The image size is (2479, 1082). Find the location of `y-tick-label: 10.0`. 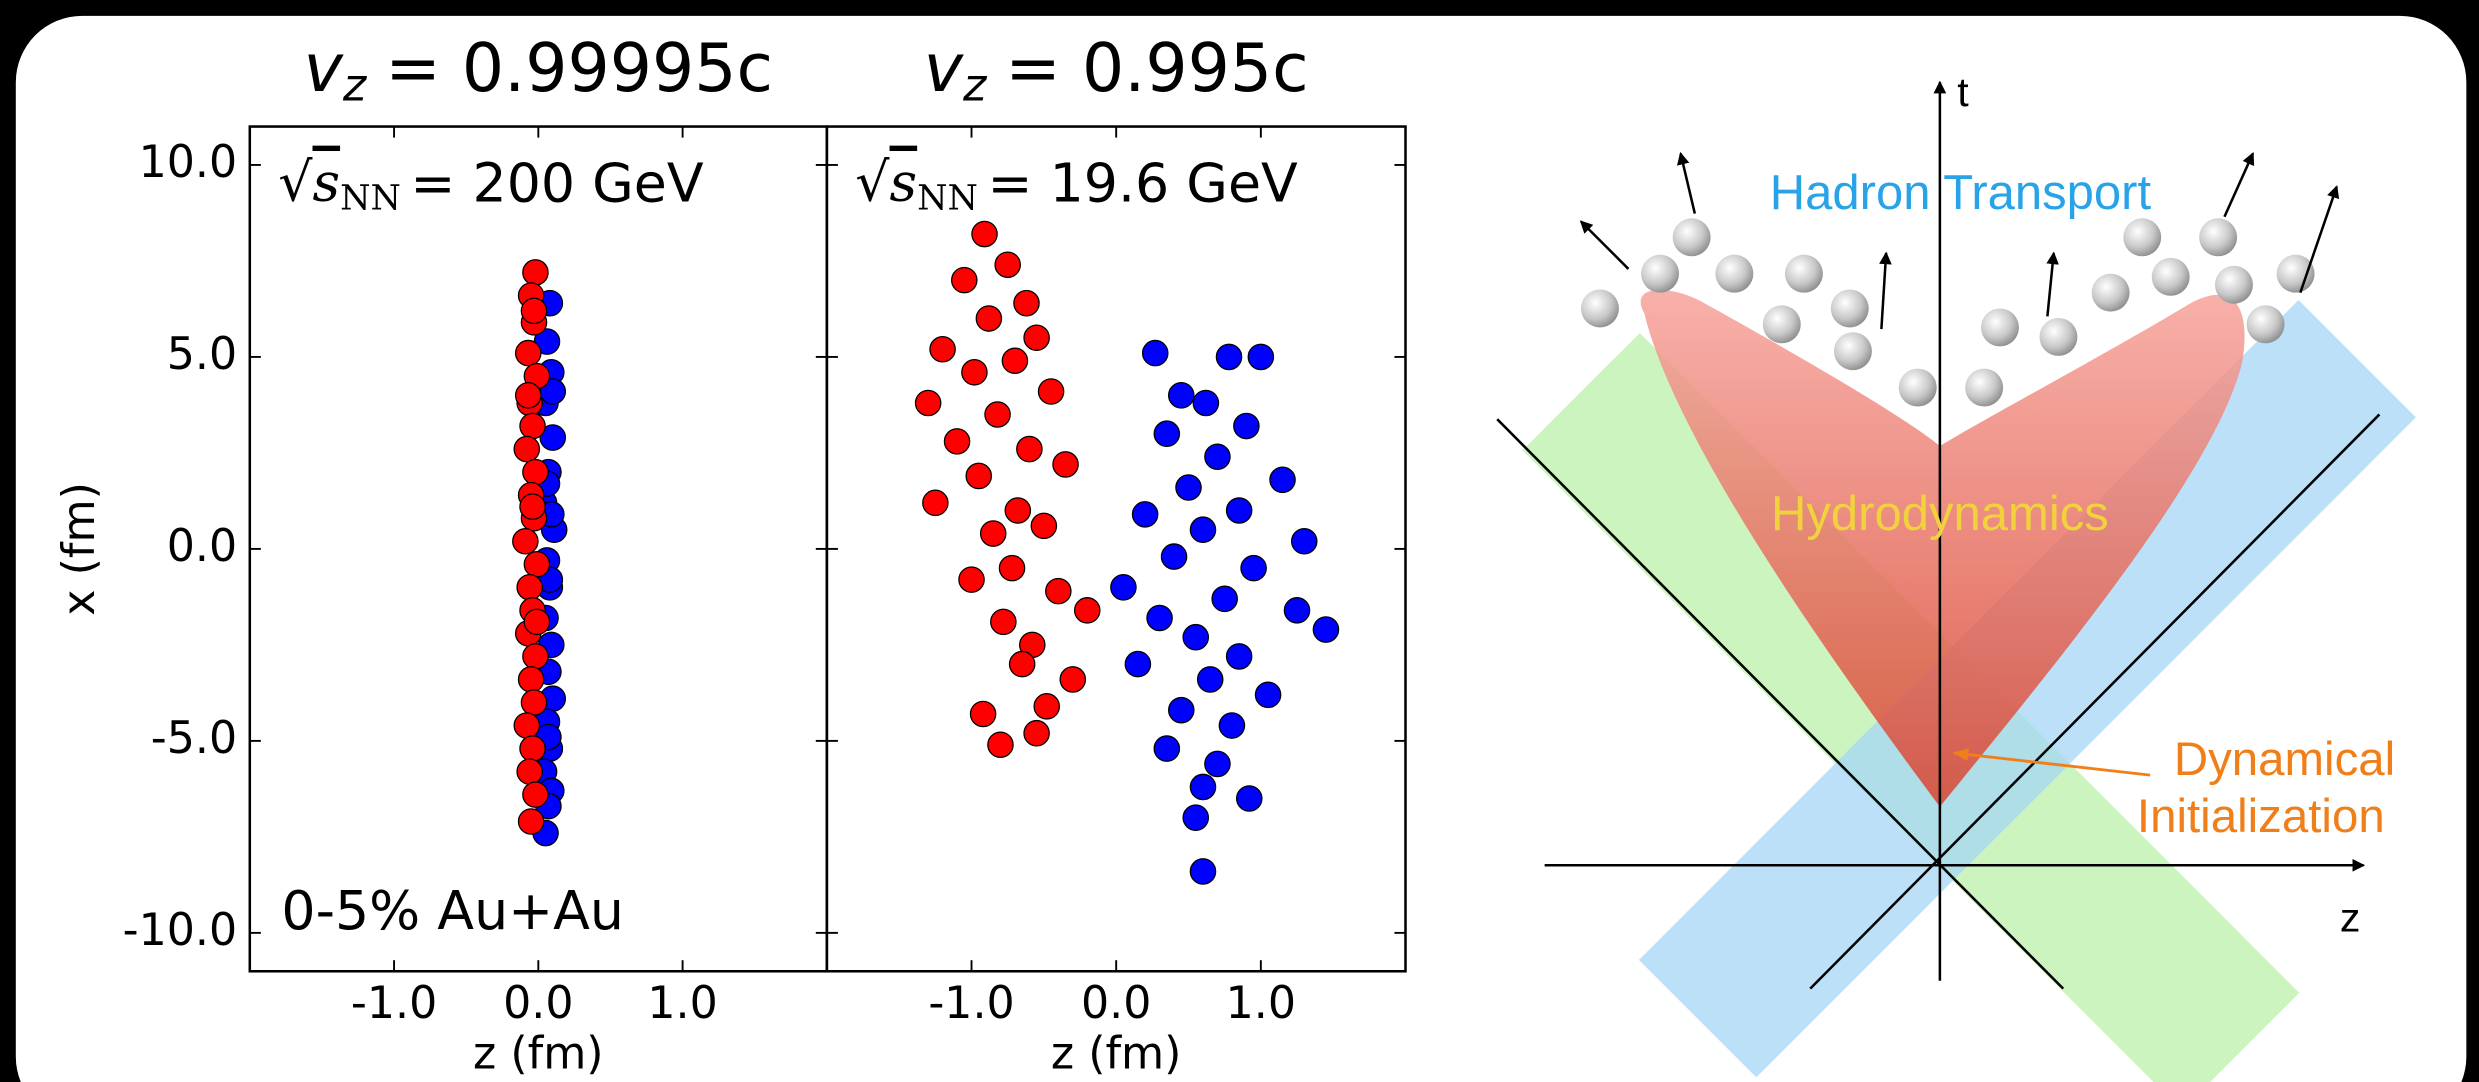

y-tick-label: 10.0 is located at coordinates (188, 162).